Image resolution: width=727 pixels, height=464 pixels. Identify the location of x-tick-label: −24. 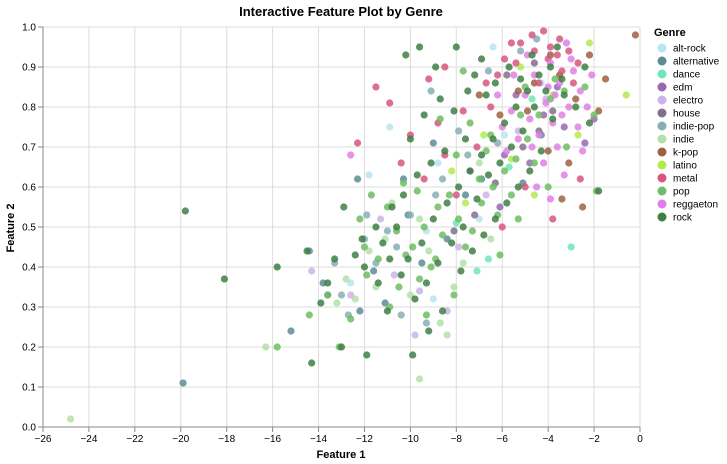
(88, 439).